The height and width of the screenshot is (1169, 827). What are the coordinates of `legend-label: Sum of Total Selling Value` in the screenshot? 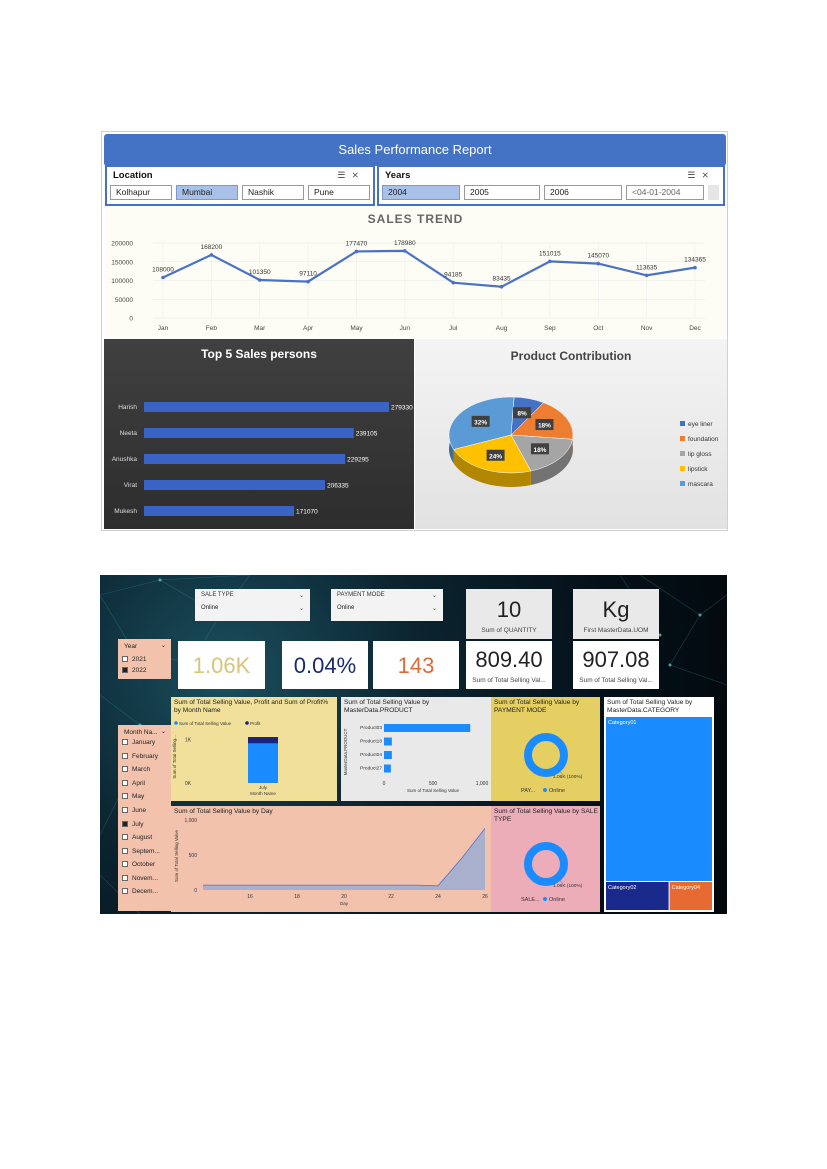 It's located at (205, 723).